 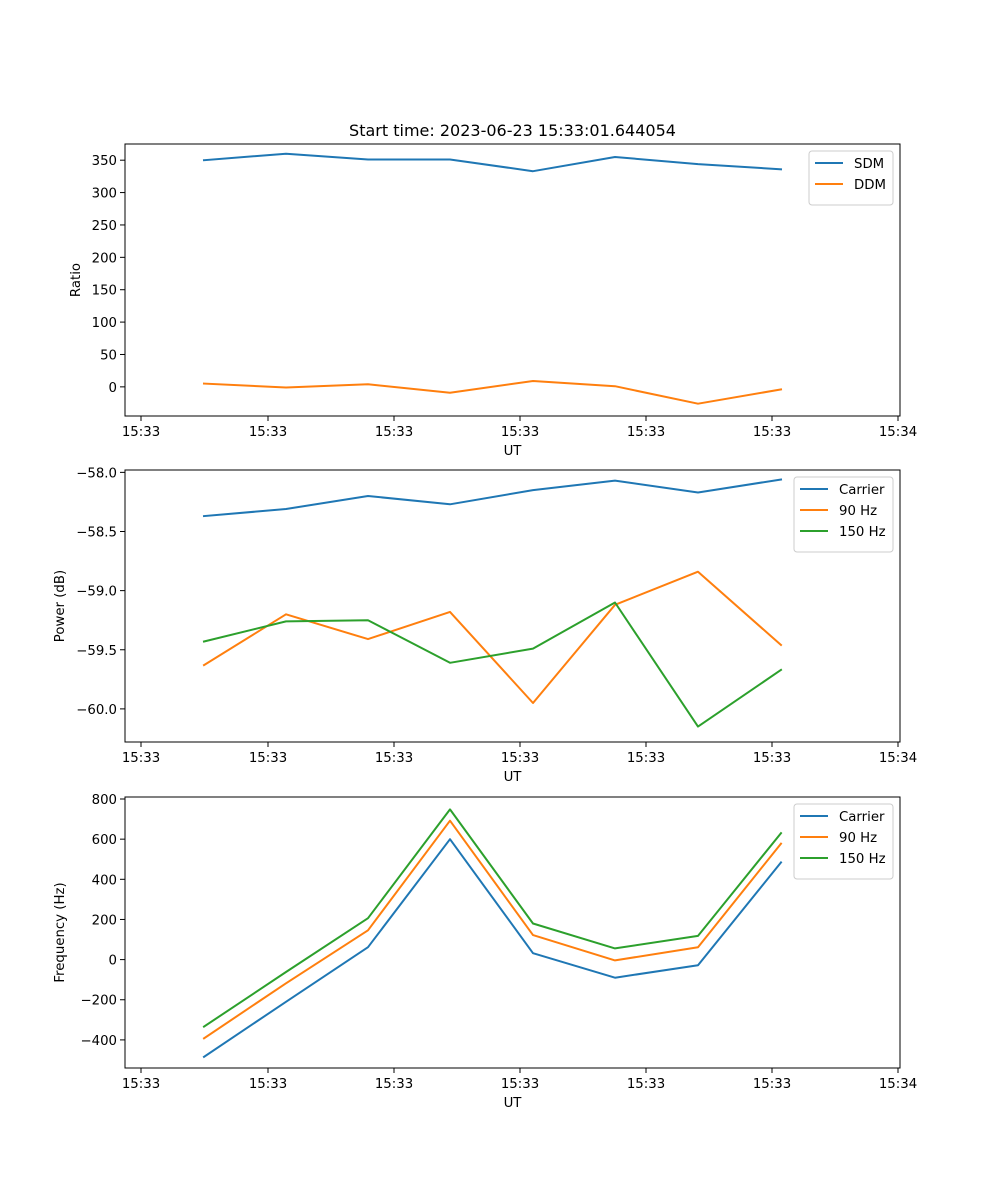 I want to click on y-tick-label: −200, so click(x=98, y=1001).